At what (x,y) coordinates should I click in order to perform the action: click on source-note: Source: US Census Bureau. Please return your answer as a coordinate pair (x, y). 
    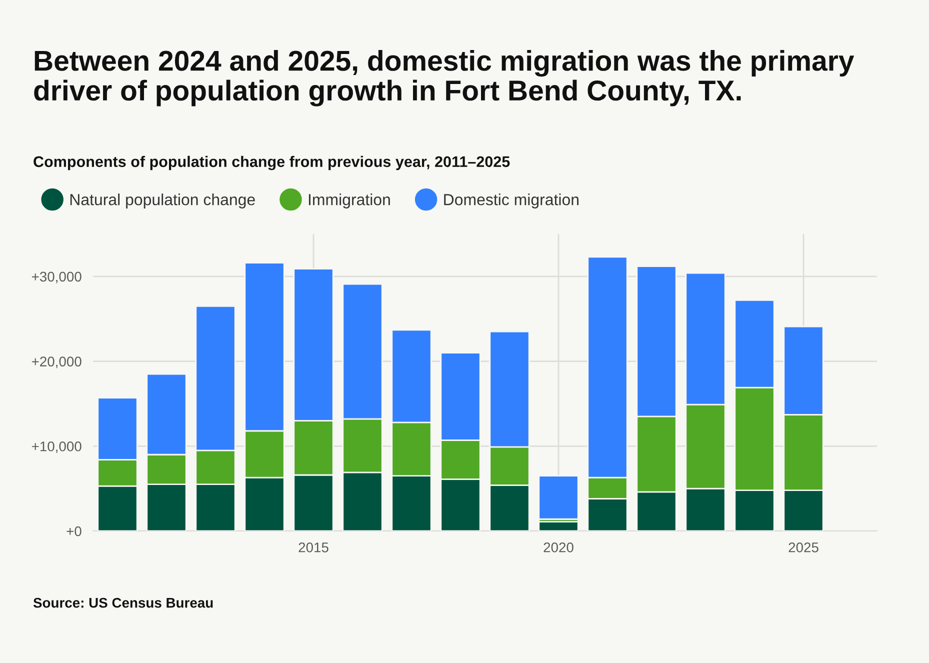
    Looking at the image, I should click on (123, 603).